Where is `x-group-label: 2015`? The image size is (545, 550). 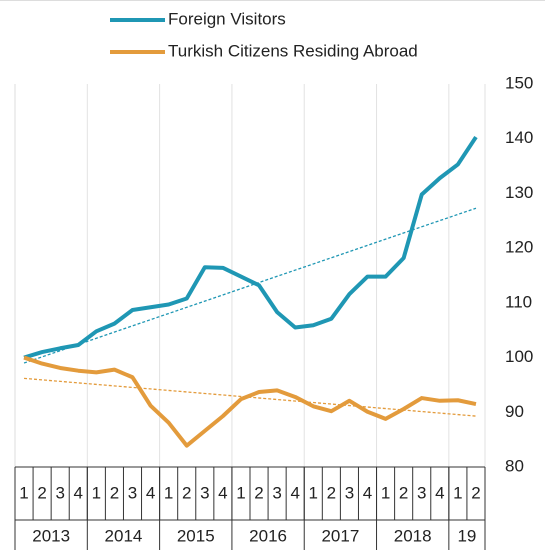
x-group-label: 2015 is located at coordinates (196, 535).